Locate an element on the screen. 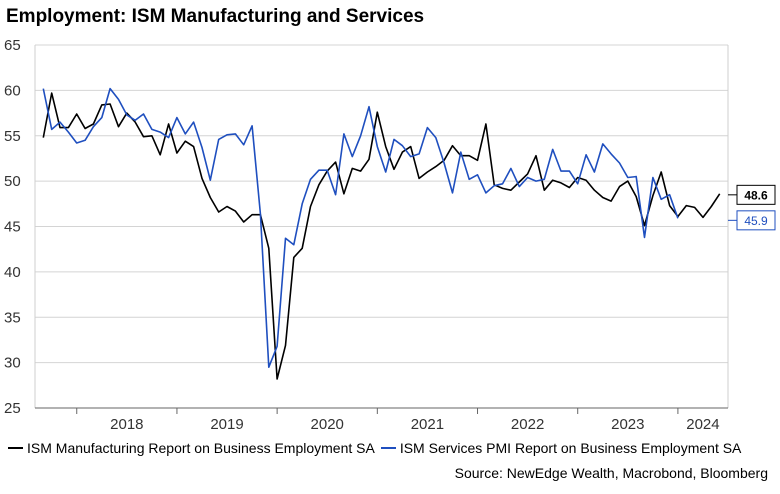 The width and height of the screenshot is (780, 494). x-tick-label: 2021 is located at coordinates (427, 424).